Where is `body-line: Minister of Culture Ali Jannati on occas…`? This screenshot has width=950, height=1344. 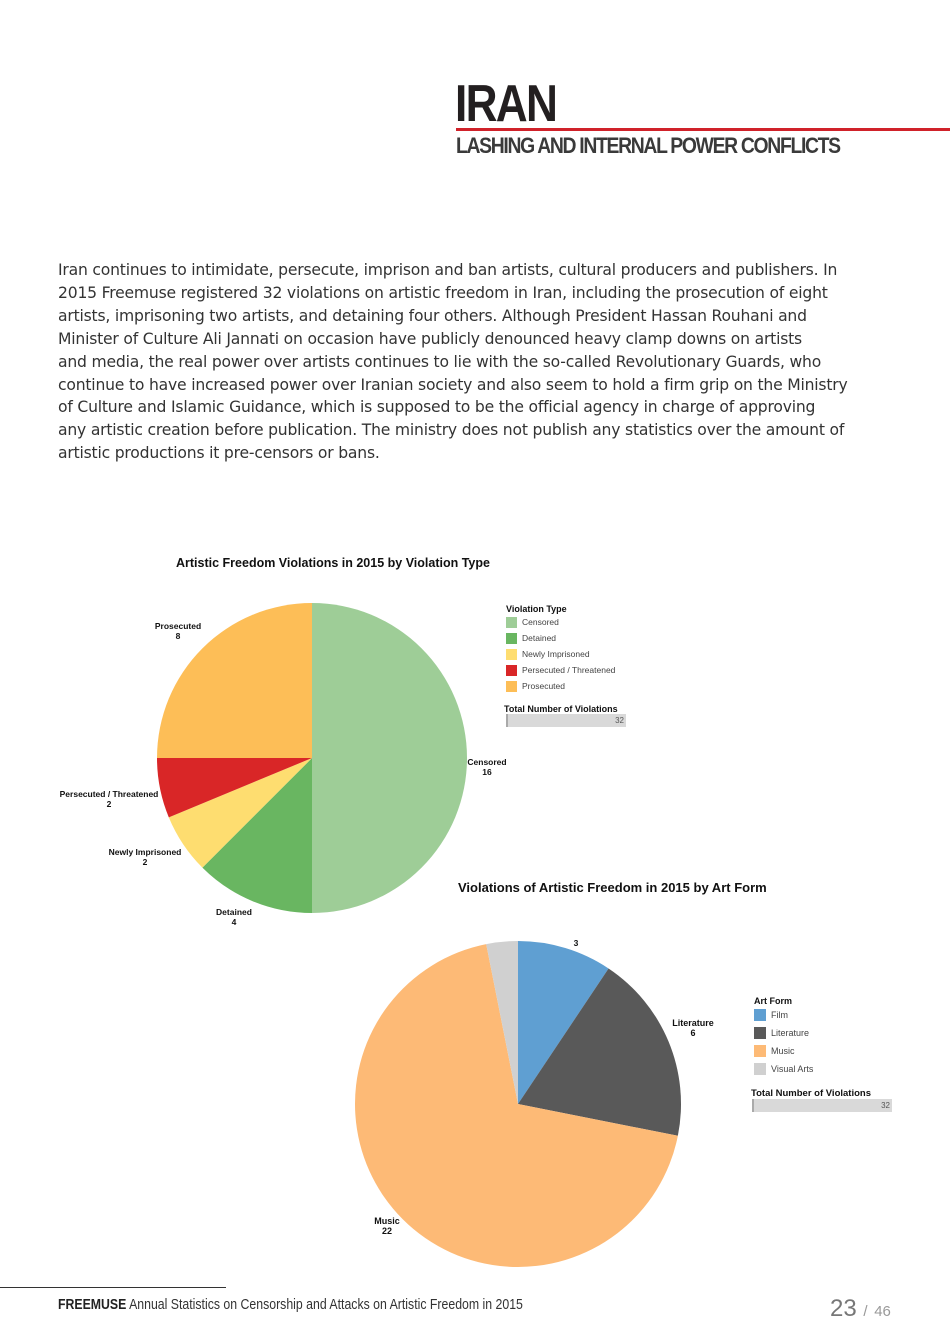 body-line: Minister of Culture Ali Jannati on occas… is located at coordinates (430, 338).